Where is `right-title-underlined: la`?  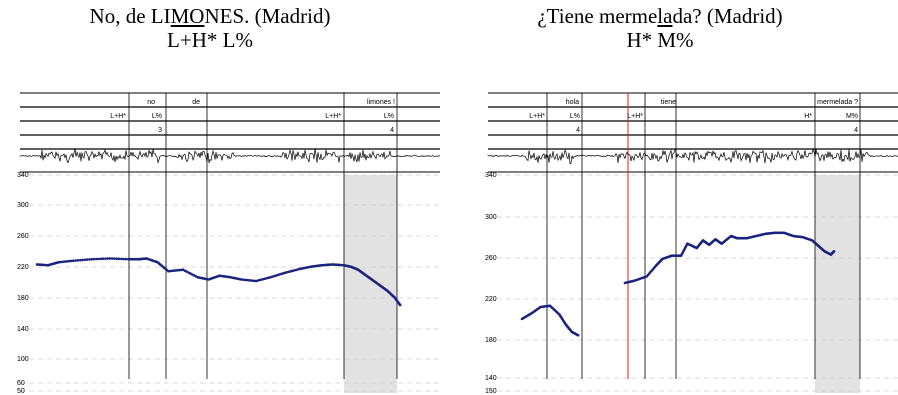
right-title-underlined: la is located at coordinates (665, 16).